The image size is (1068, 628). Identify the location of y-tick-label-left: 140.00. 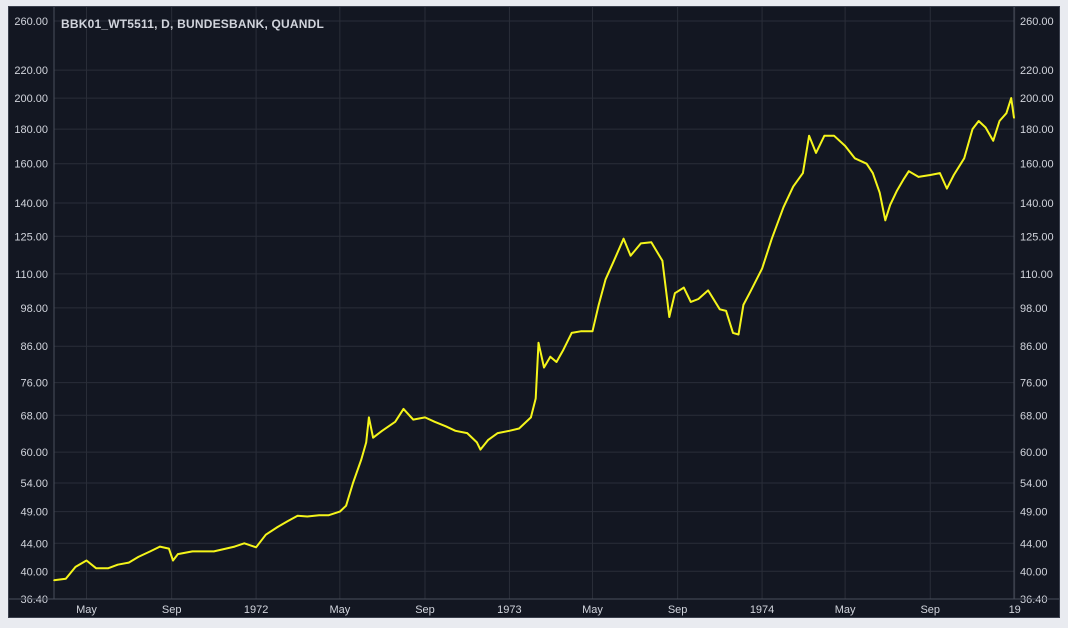
(31, 204).